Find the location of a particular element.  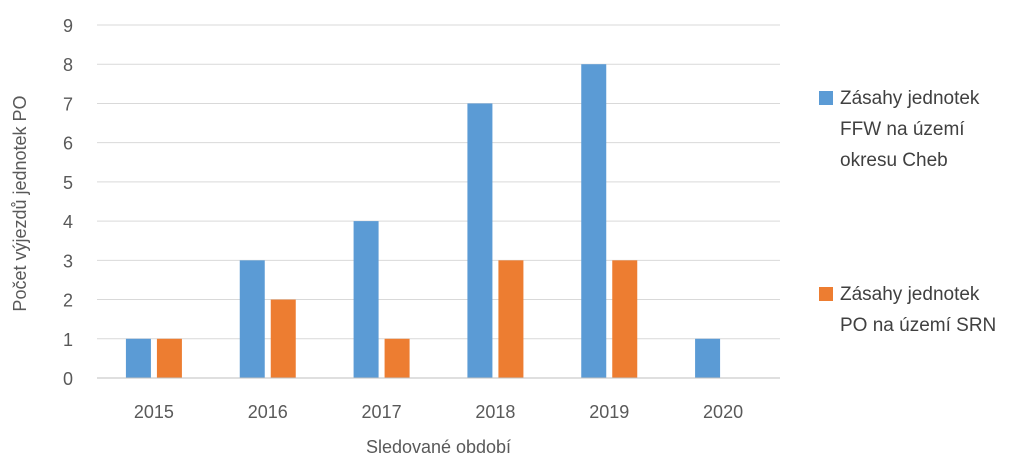

y-tick-label: 7 is located at coordinates (68, 104).